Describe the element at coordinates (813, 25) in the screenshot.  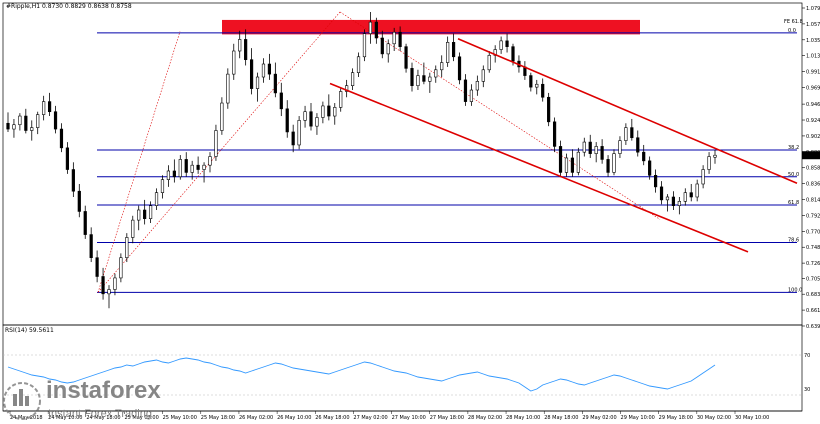
I see `price-tick-label: 1.0575` at that location.